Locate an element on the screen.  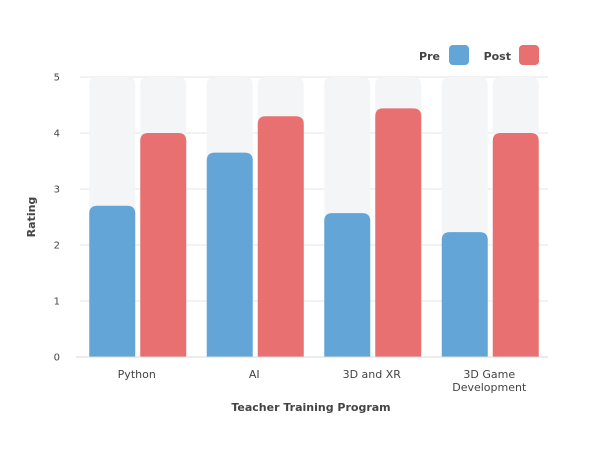
x-category-label-line: AI is located at coordinates (254, 374).